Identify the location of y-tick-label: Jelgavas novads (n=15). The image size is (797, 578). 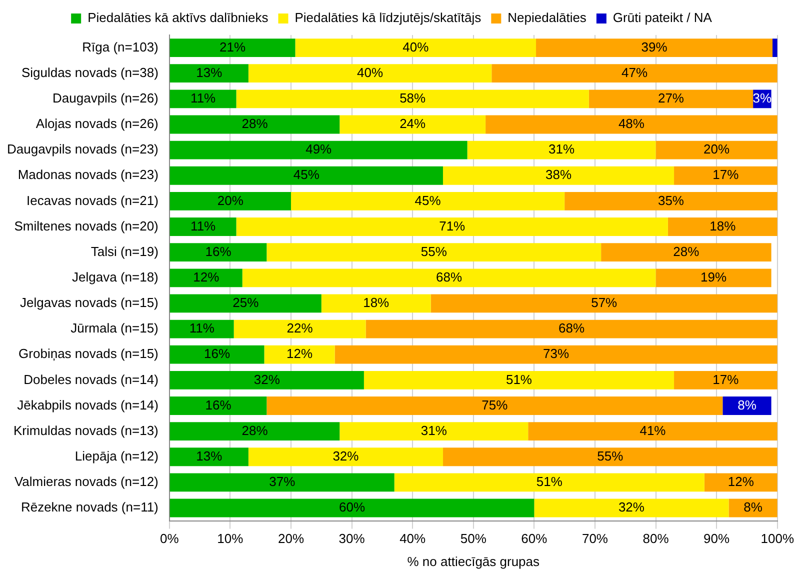
(89, 302).